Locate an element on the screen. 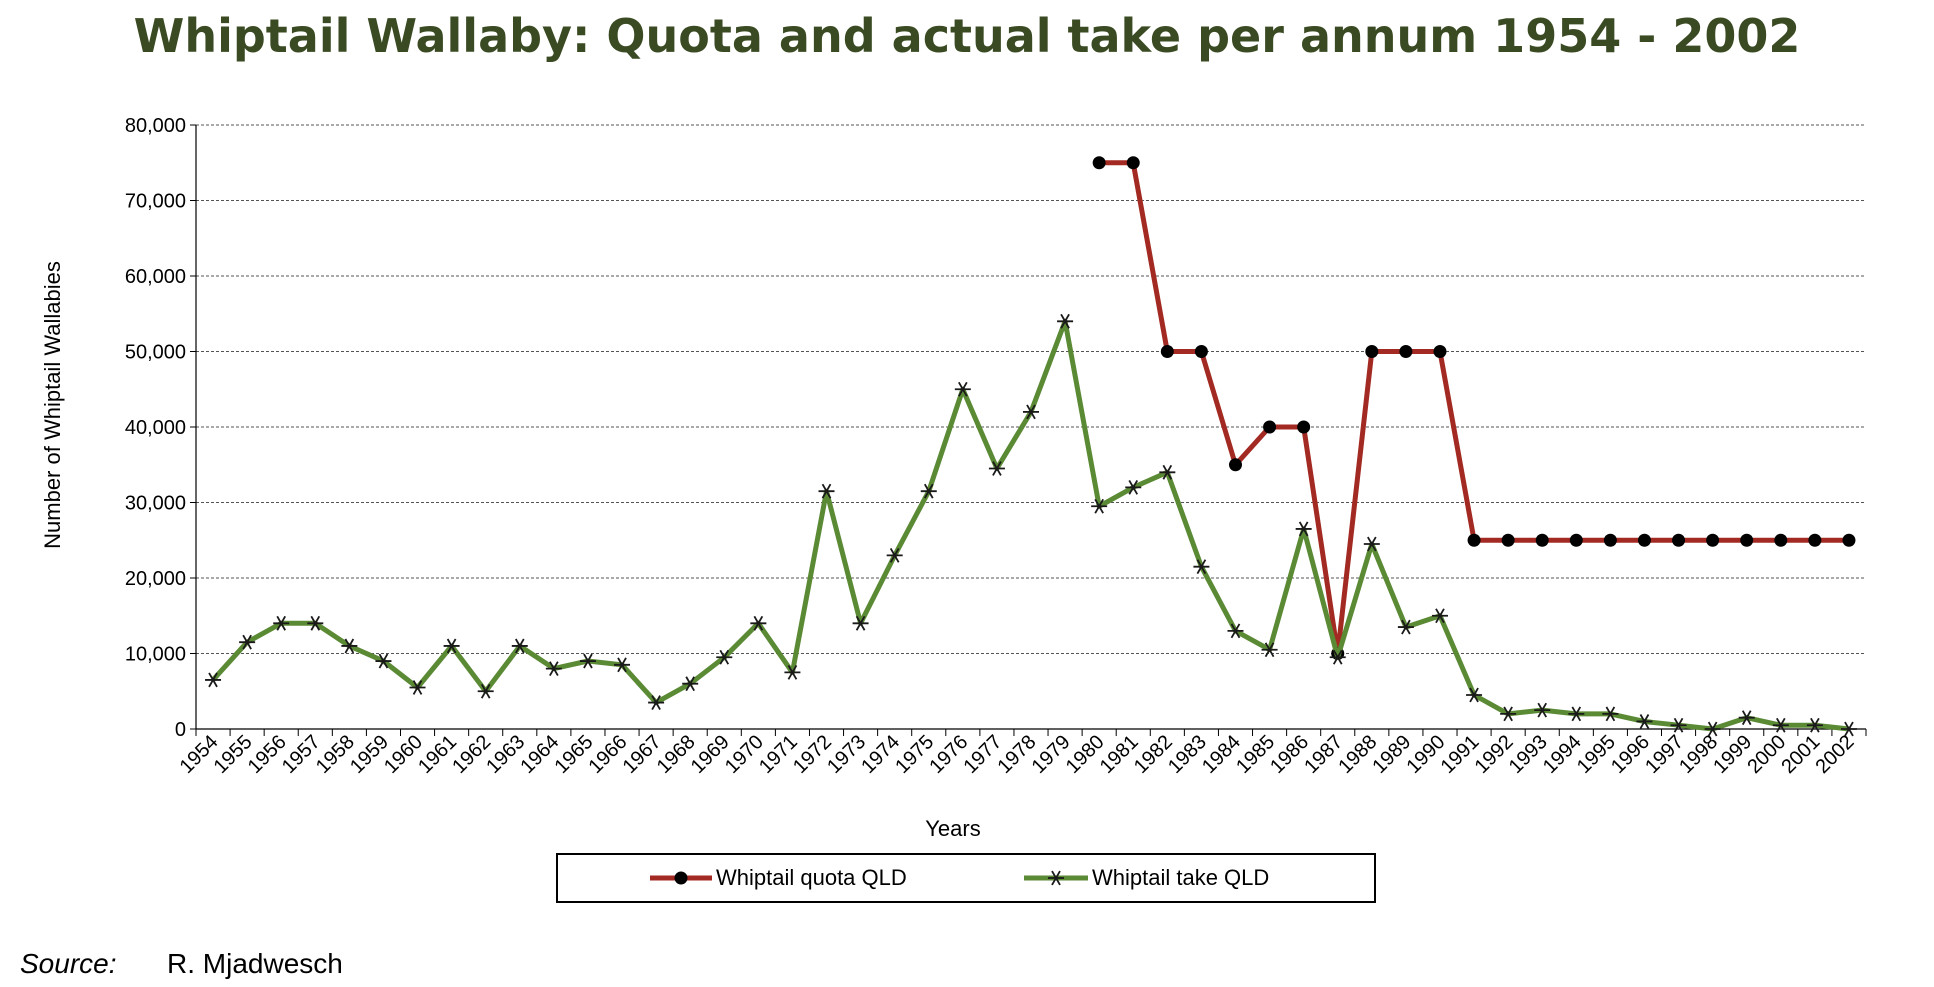 Image resolution: width=1934 pixels, height=987 pixels. x-tick-label: 1956 is located at coordinates (267, 754).